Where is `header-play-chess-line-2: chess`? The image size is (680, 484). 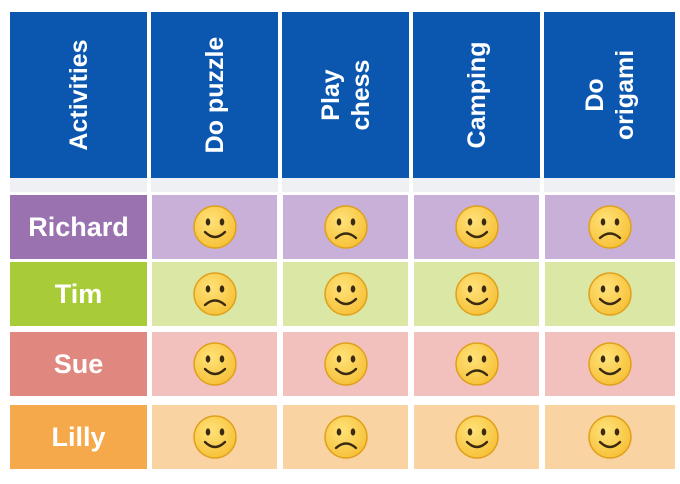
header-play-chess-line-2: chess is located at coordinates (360, 95).